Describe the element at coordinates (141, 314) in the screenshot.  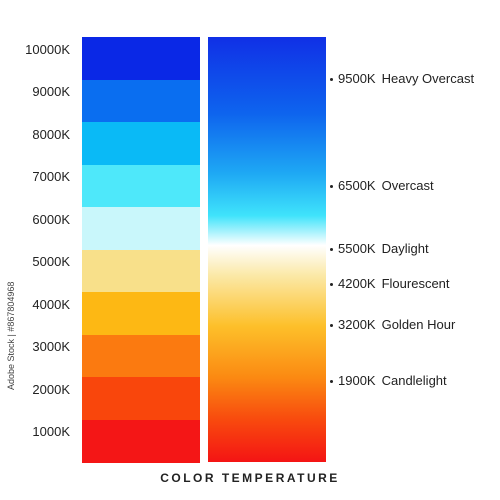
I see `swatch-4000k` at that location.